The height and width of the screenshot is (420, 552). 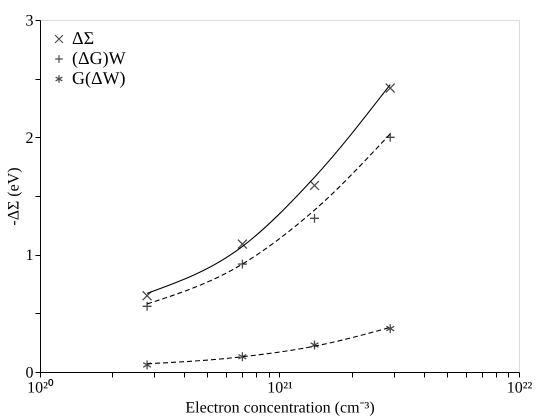 I want to click on x-tick-label: 10²², so click(x=519, y=388).